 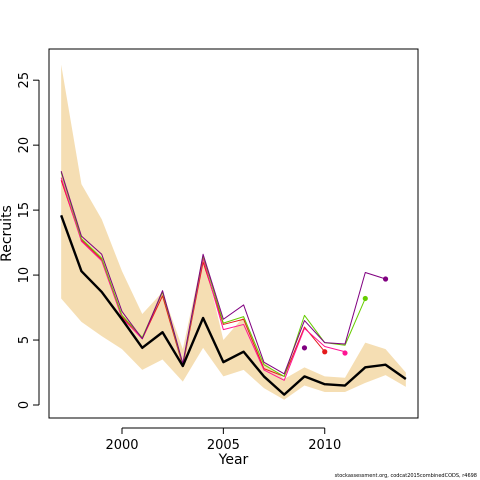 I want to click on x-tick-label: 2010, so click(x=324, y=445).